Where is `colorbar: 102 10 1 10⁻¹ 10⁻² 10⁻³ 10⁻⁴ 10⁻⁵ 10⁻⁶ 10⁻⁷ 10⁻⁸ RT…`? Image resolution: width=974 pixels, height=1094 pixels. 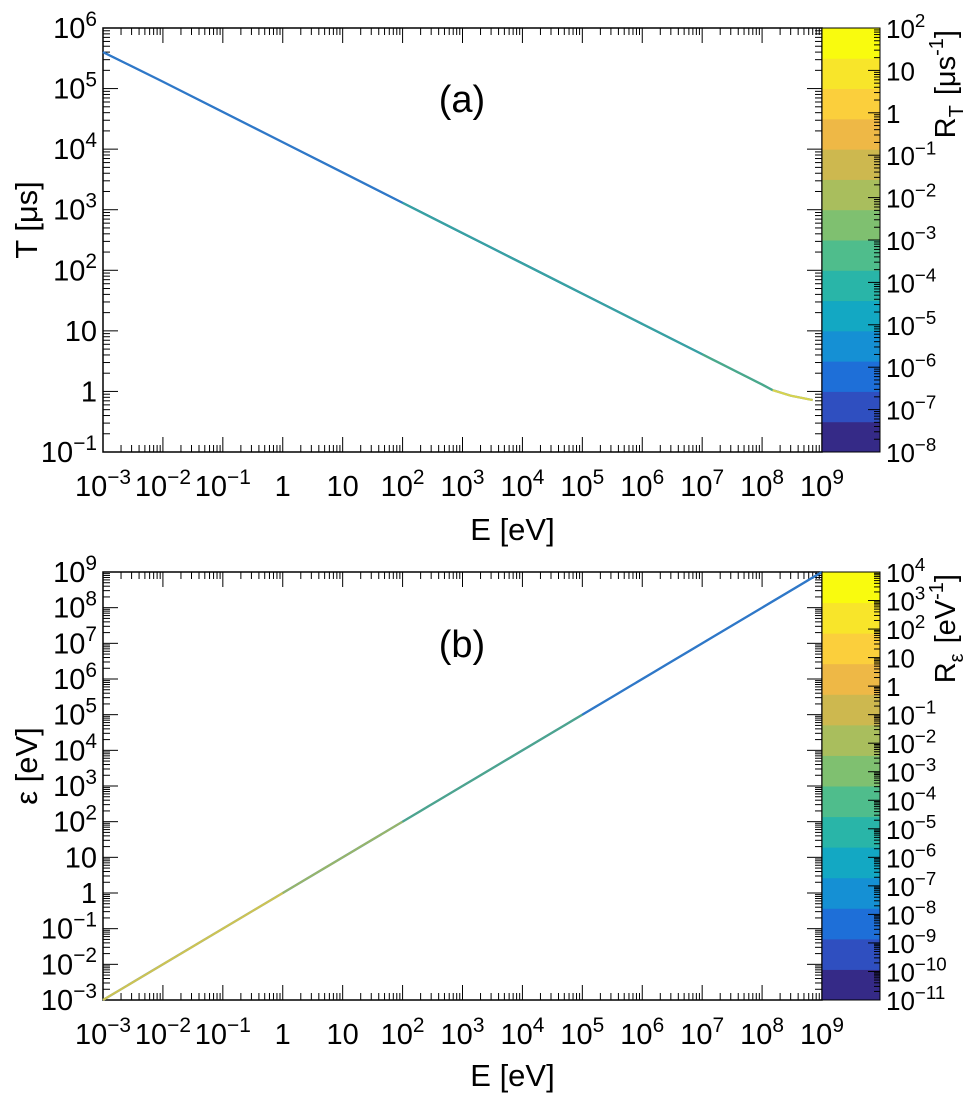 colorbar: 102 10 1 10⁻¹ 10⁻² 10⁻³ 10⁻⁴ 10⁻⁵ 10⁻⁶ 10⁻⁷ 10⁻⁸ RT… is located at coordinates (894, 239).